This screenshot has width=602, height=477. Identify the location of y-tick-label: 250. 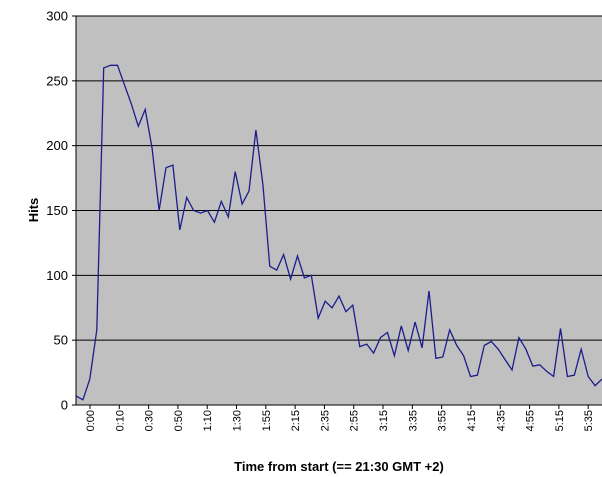
(57, 80).